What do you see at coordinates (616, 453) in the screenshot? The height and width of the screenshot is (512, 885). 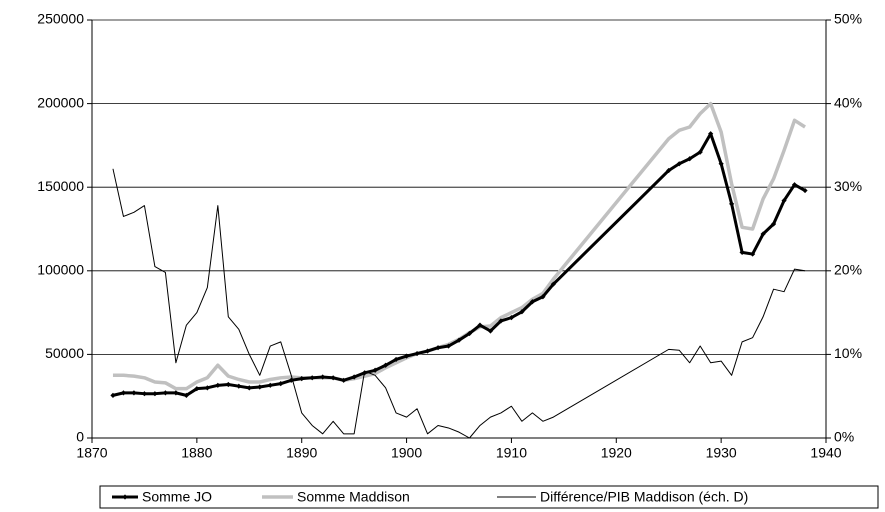 I see `x-tick-label: 1920` at bounding box center [616, 453].